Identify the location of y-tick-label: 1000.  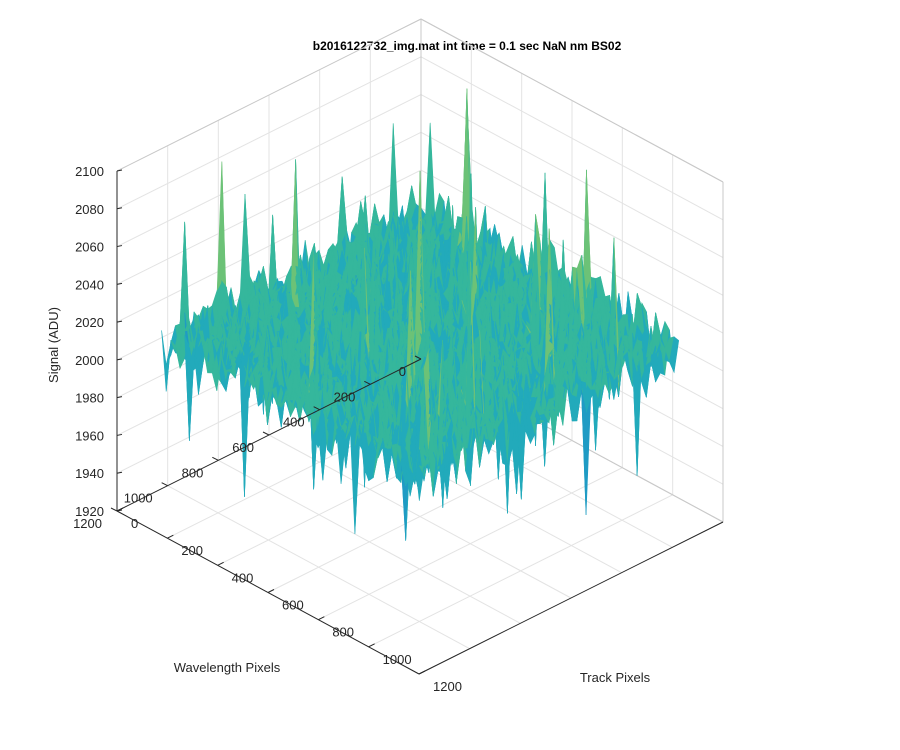
(138, 498).